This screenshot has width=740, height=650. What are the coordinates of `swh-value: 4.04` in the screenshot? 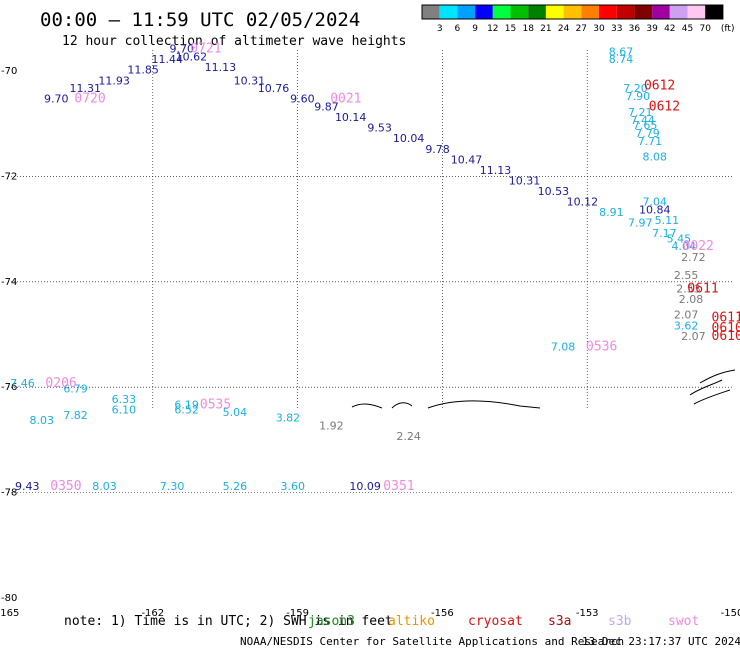 It's located at (683, 246).